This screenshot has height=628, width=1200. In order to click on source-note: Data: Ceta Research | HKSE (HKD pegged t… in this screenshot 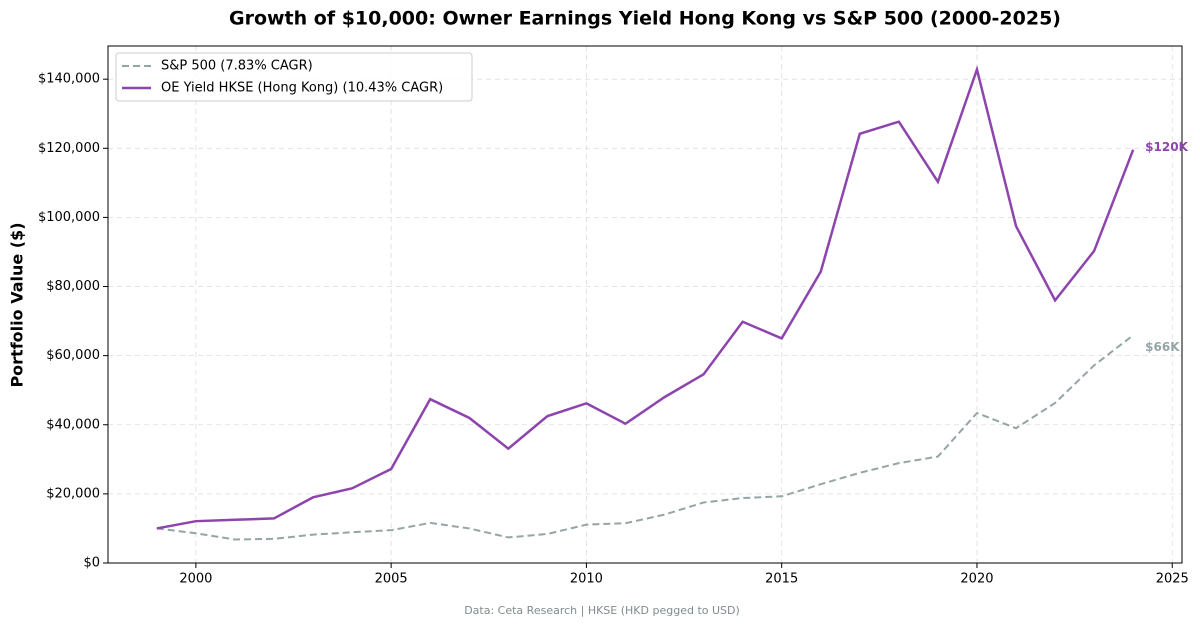, I will do `click(602, 610)`.